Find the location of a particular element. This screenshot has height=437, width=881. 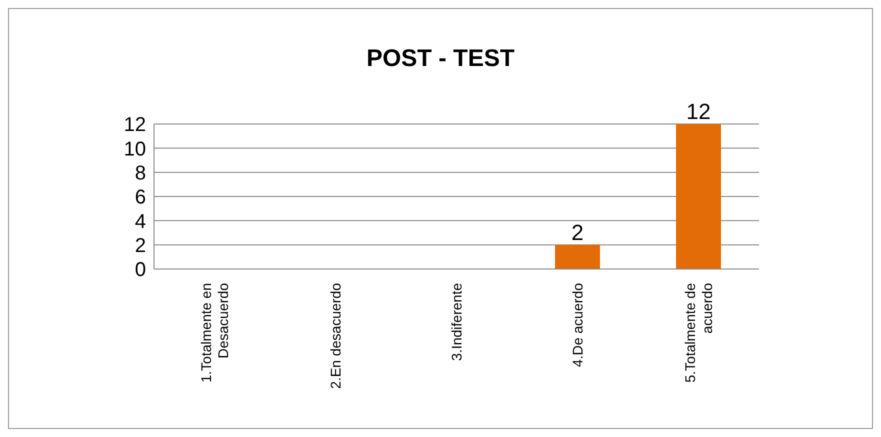

x-tick-label: 1.Totalmente en Desacuerdo is located at coordinates (214, 332).